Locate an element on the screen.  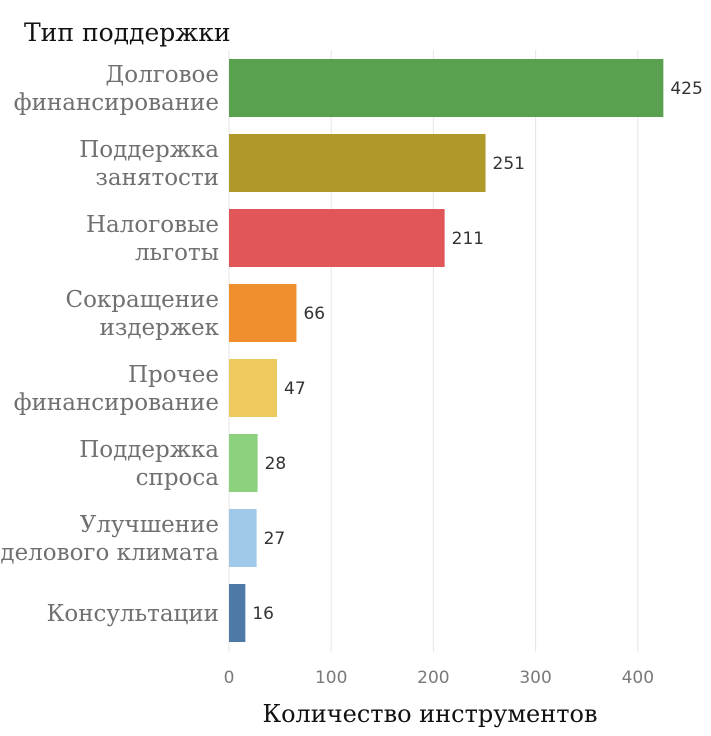
category-label: Консультации is located at coordinates (133, 614).